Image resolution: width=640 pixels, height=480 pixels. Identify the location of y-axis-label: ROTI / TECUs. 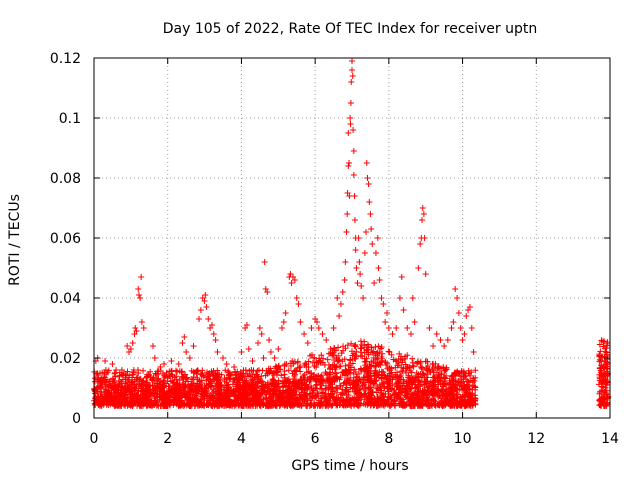
(15, 240).